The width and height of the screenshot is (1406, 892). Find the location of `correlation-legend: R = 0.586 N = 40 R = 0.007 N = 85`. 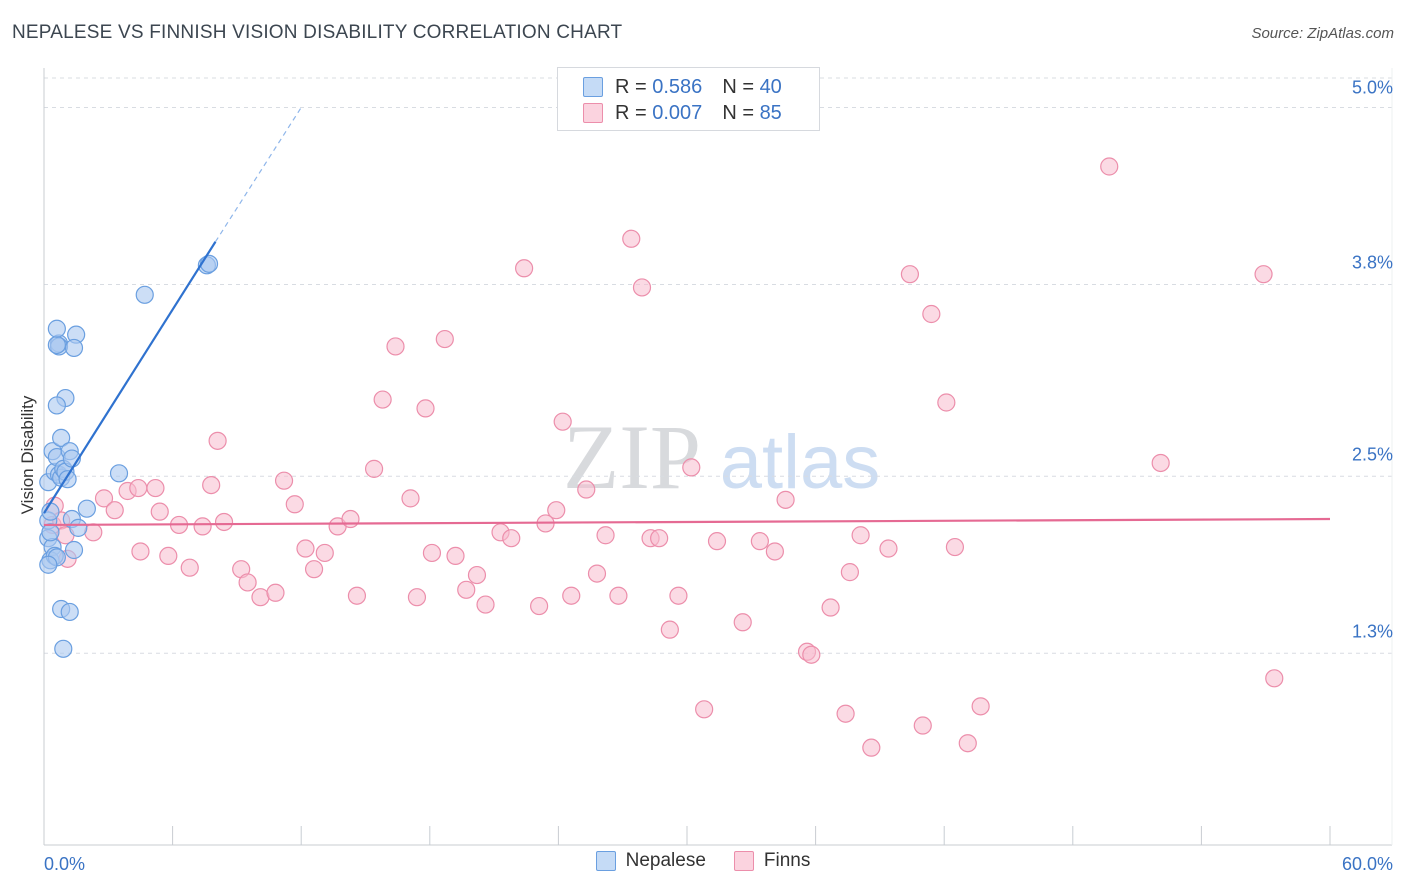

correlation-legend: R = 0.586 N = 40 R = 0.007 N = 85 is located at coordinates (688, 99).